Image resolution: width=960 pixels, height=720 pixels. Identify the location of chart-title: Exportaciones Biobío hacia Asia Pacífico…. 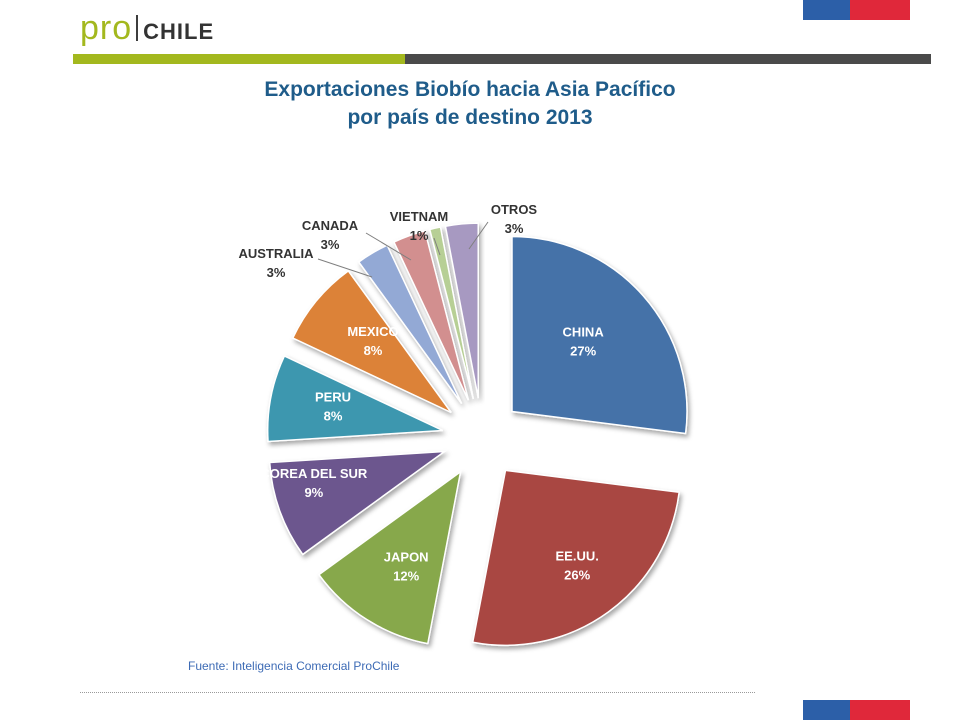
(470, 104).